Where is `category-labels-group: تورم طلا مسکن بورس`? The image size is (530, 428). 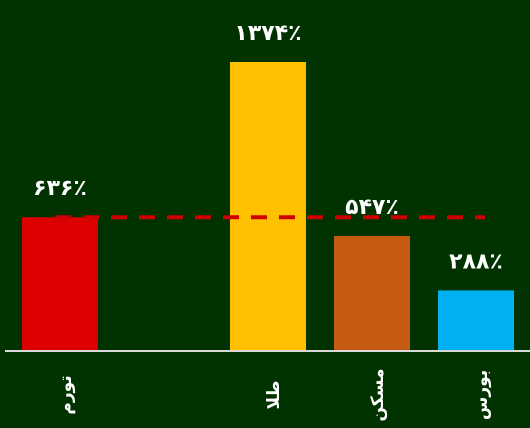 category-labels-group: تورم طلا مسکن بورس is located at coordinates (274, 394).